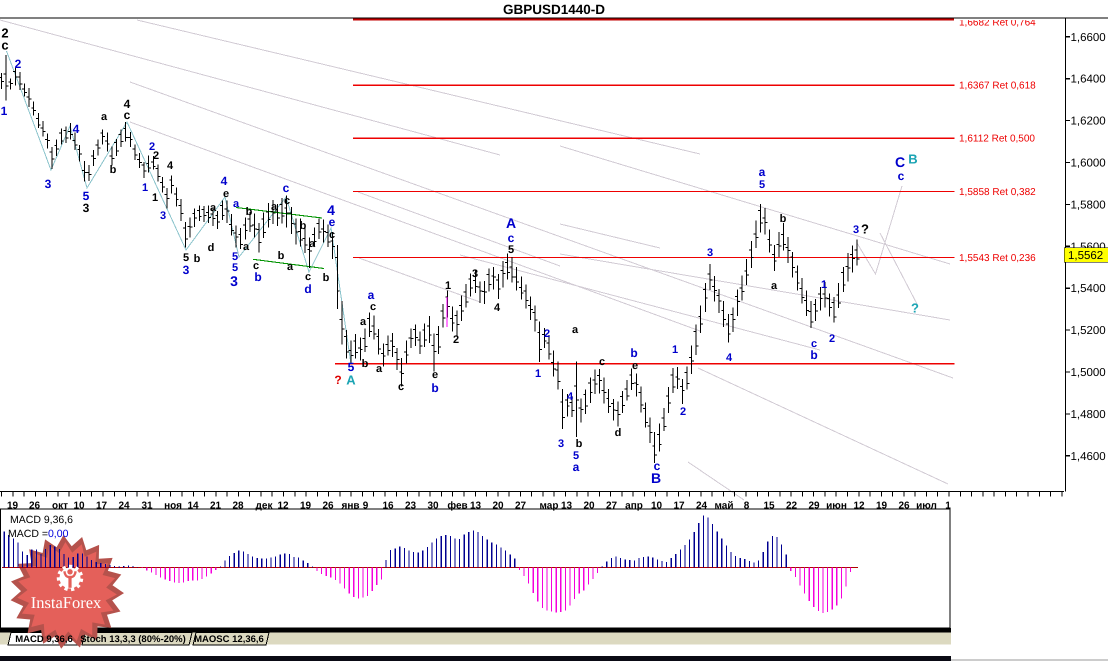 The height and width of the screenshot is (661, 1108). What do you see at coordinates (1088, 205) in the screenshot?
I see `svg-text: 1,5800` at bounding box center [1088, 205].